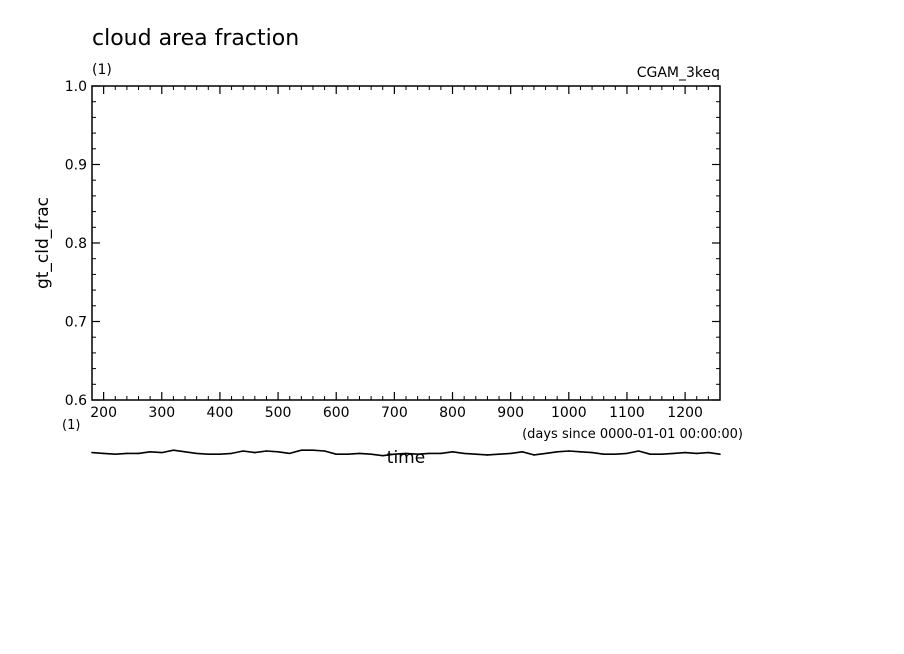 Image resolution: width=904 pixels, height=654 pixels. I want to click on x-tick-label: 1100, so click(627, 413).